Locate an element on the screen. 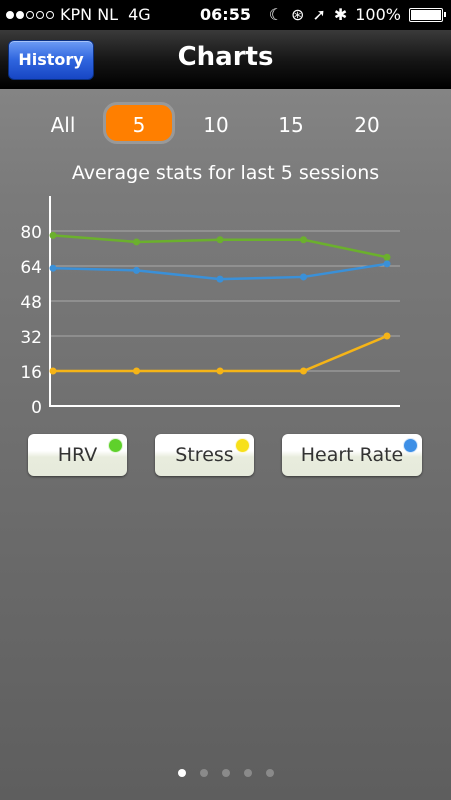 The image size is (451, 800). session-count-selector: All 5 10 15 20 is located at coordinates (225, 125).